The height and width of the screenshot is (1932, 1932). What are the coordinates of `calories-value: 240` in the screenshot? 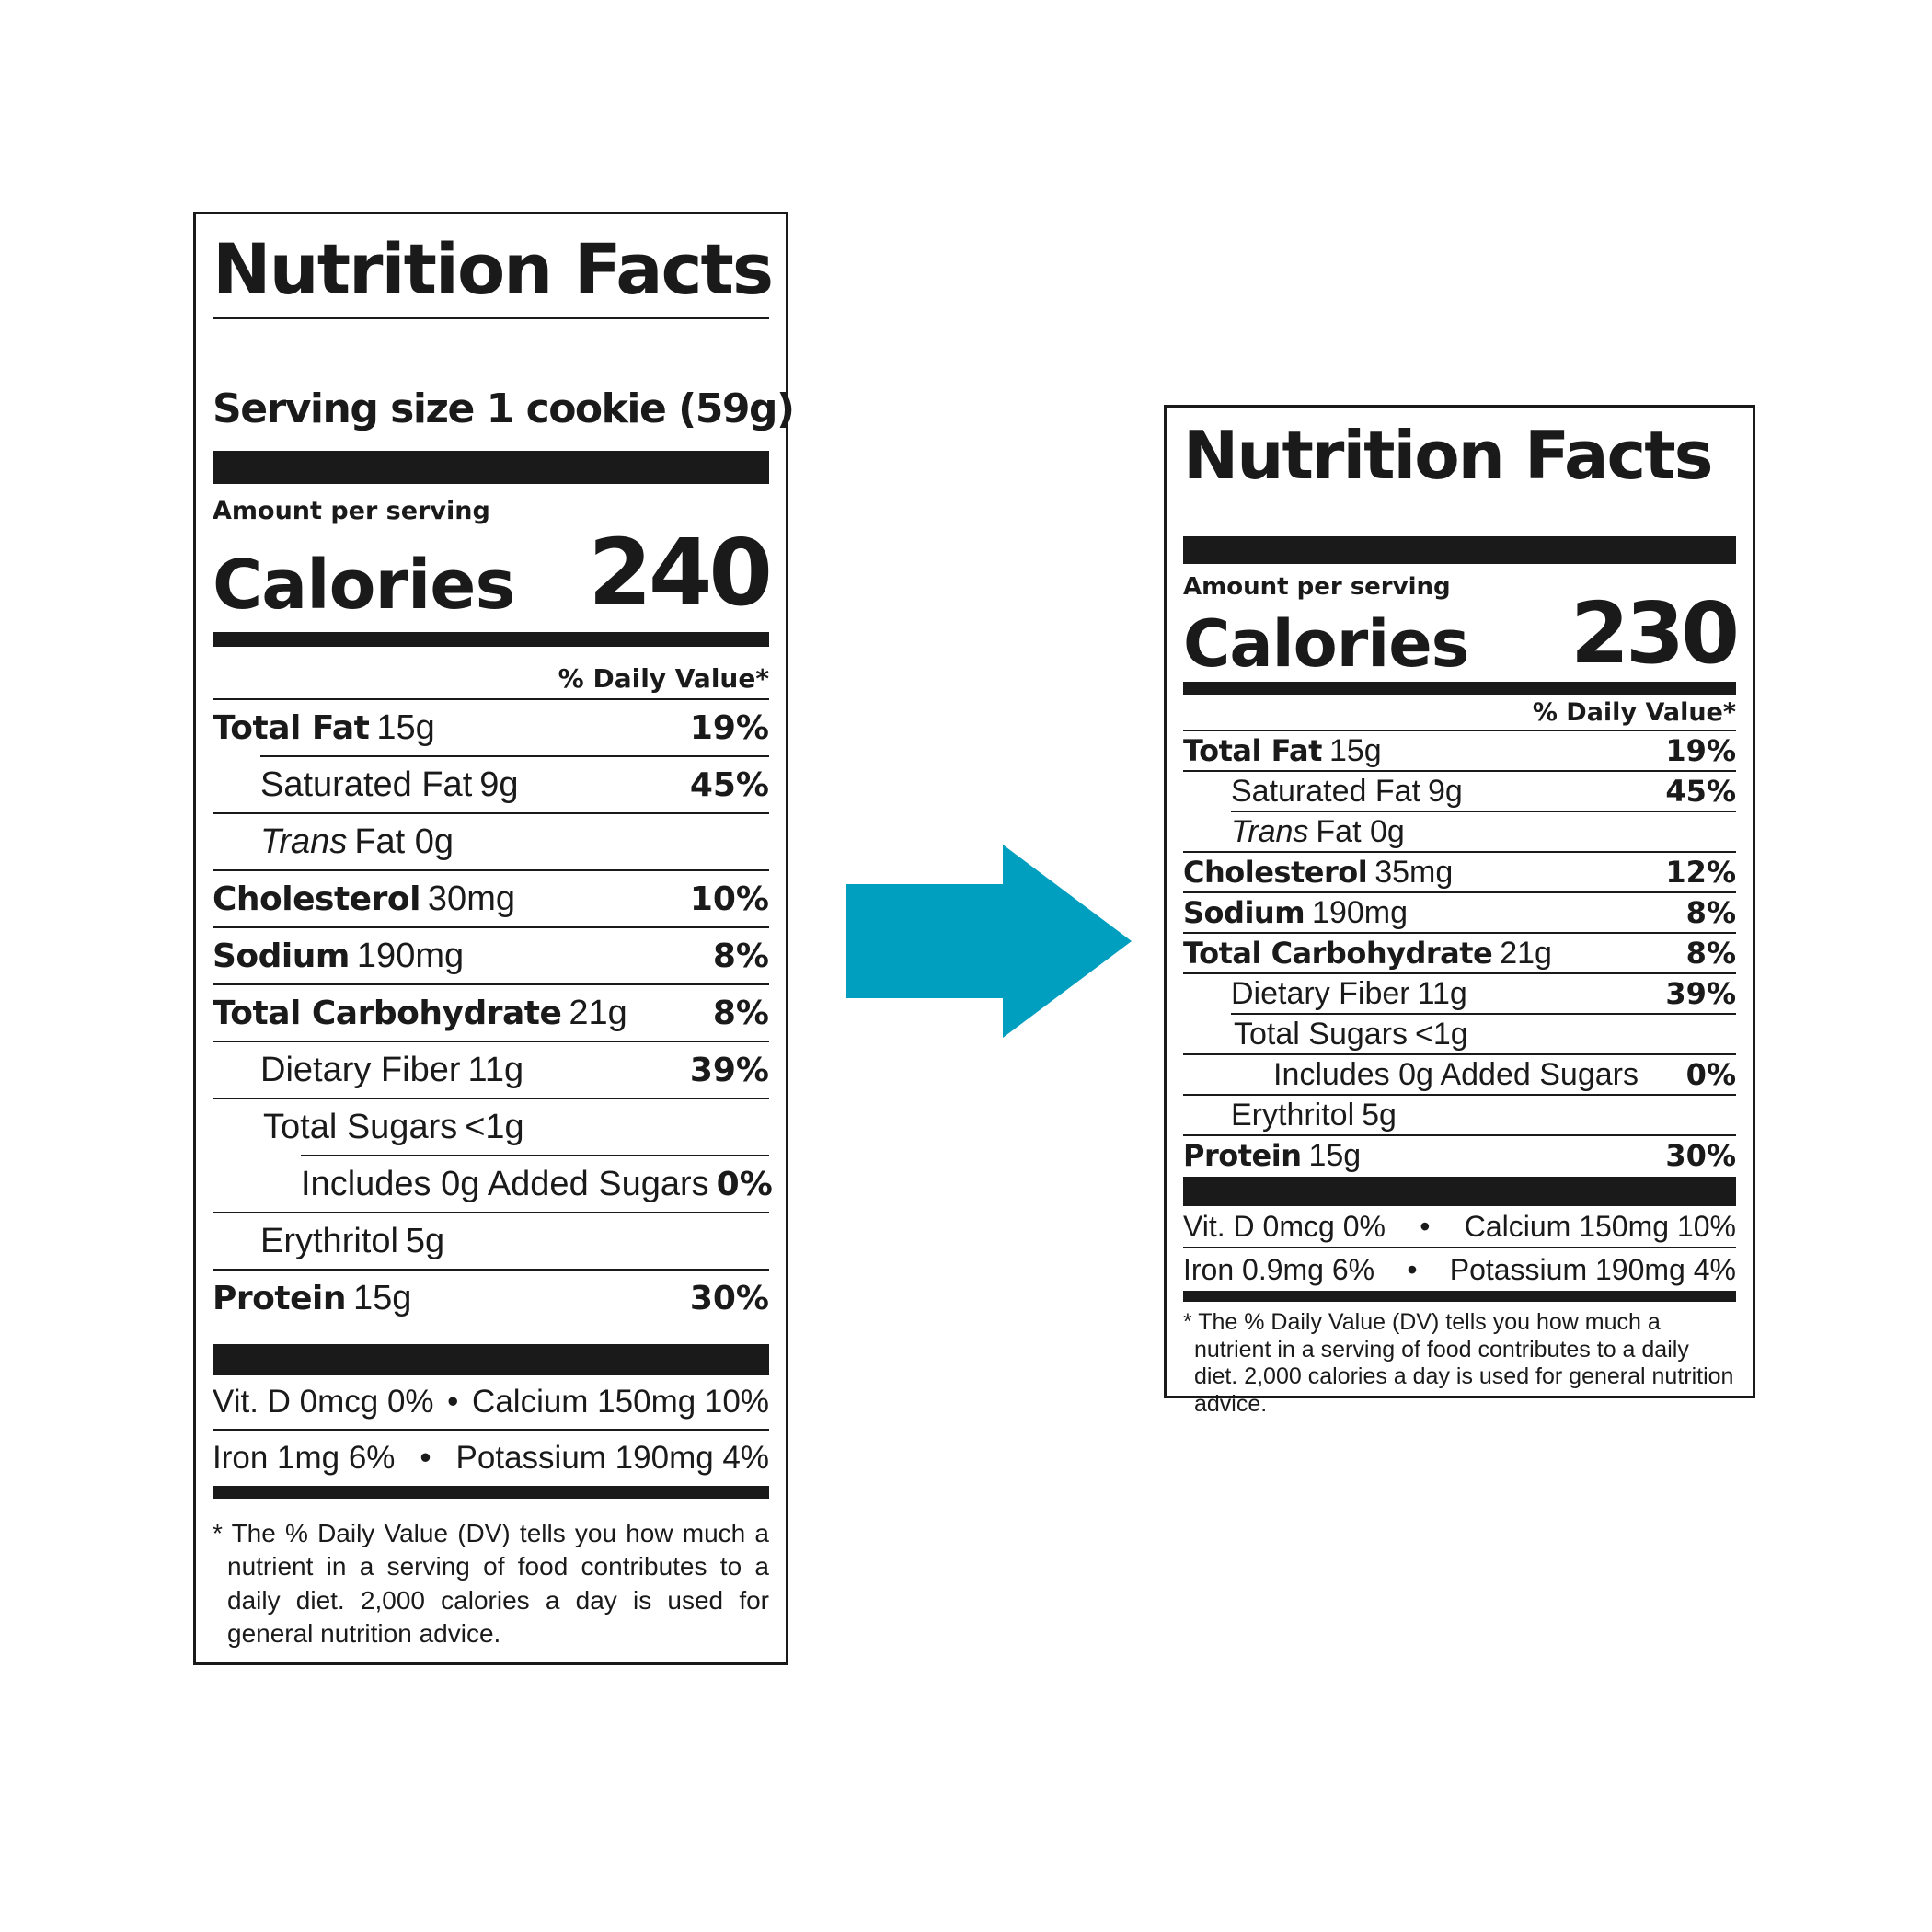 It's located at (680, 573).